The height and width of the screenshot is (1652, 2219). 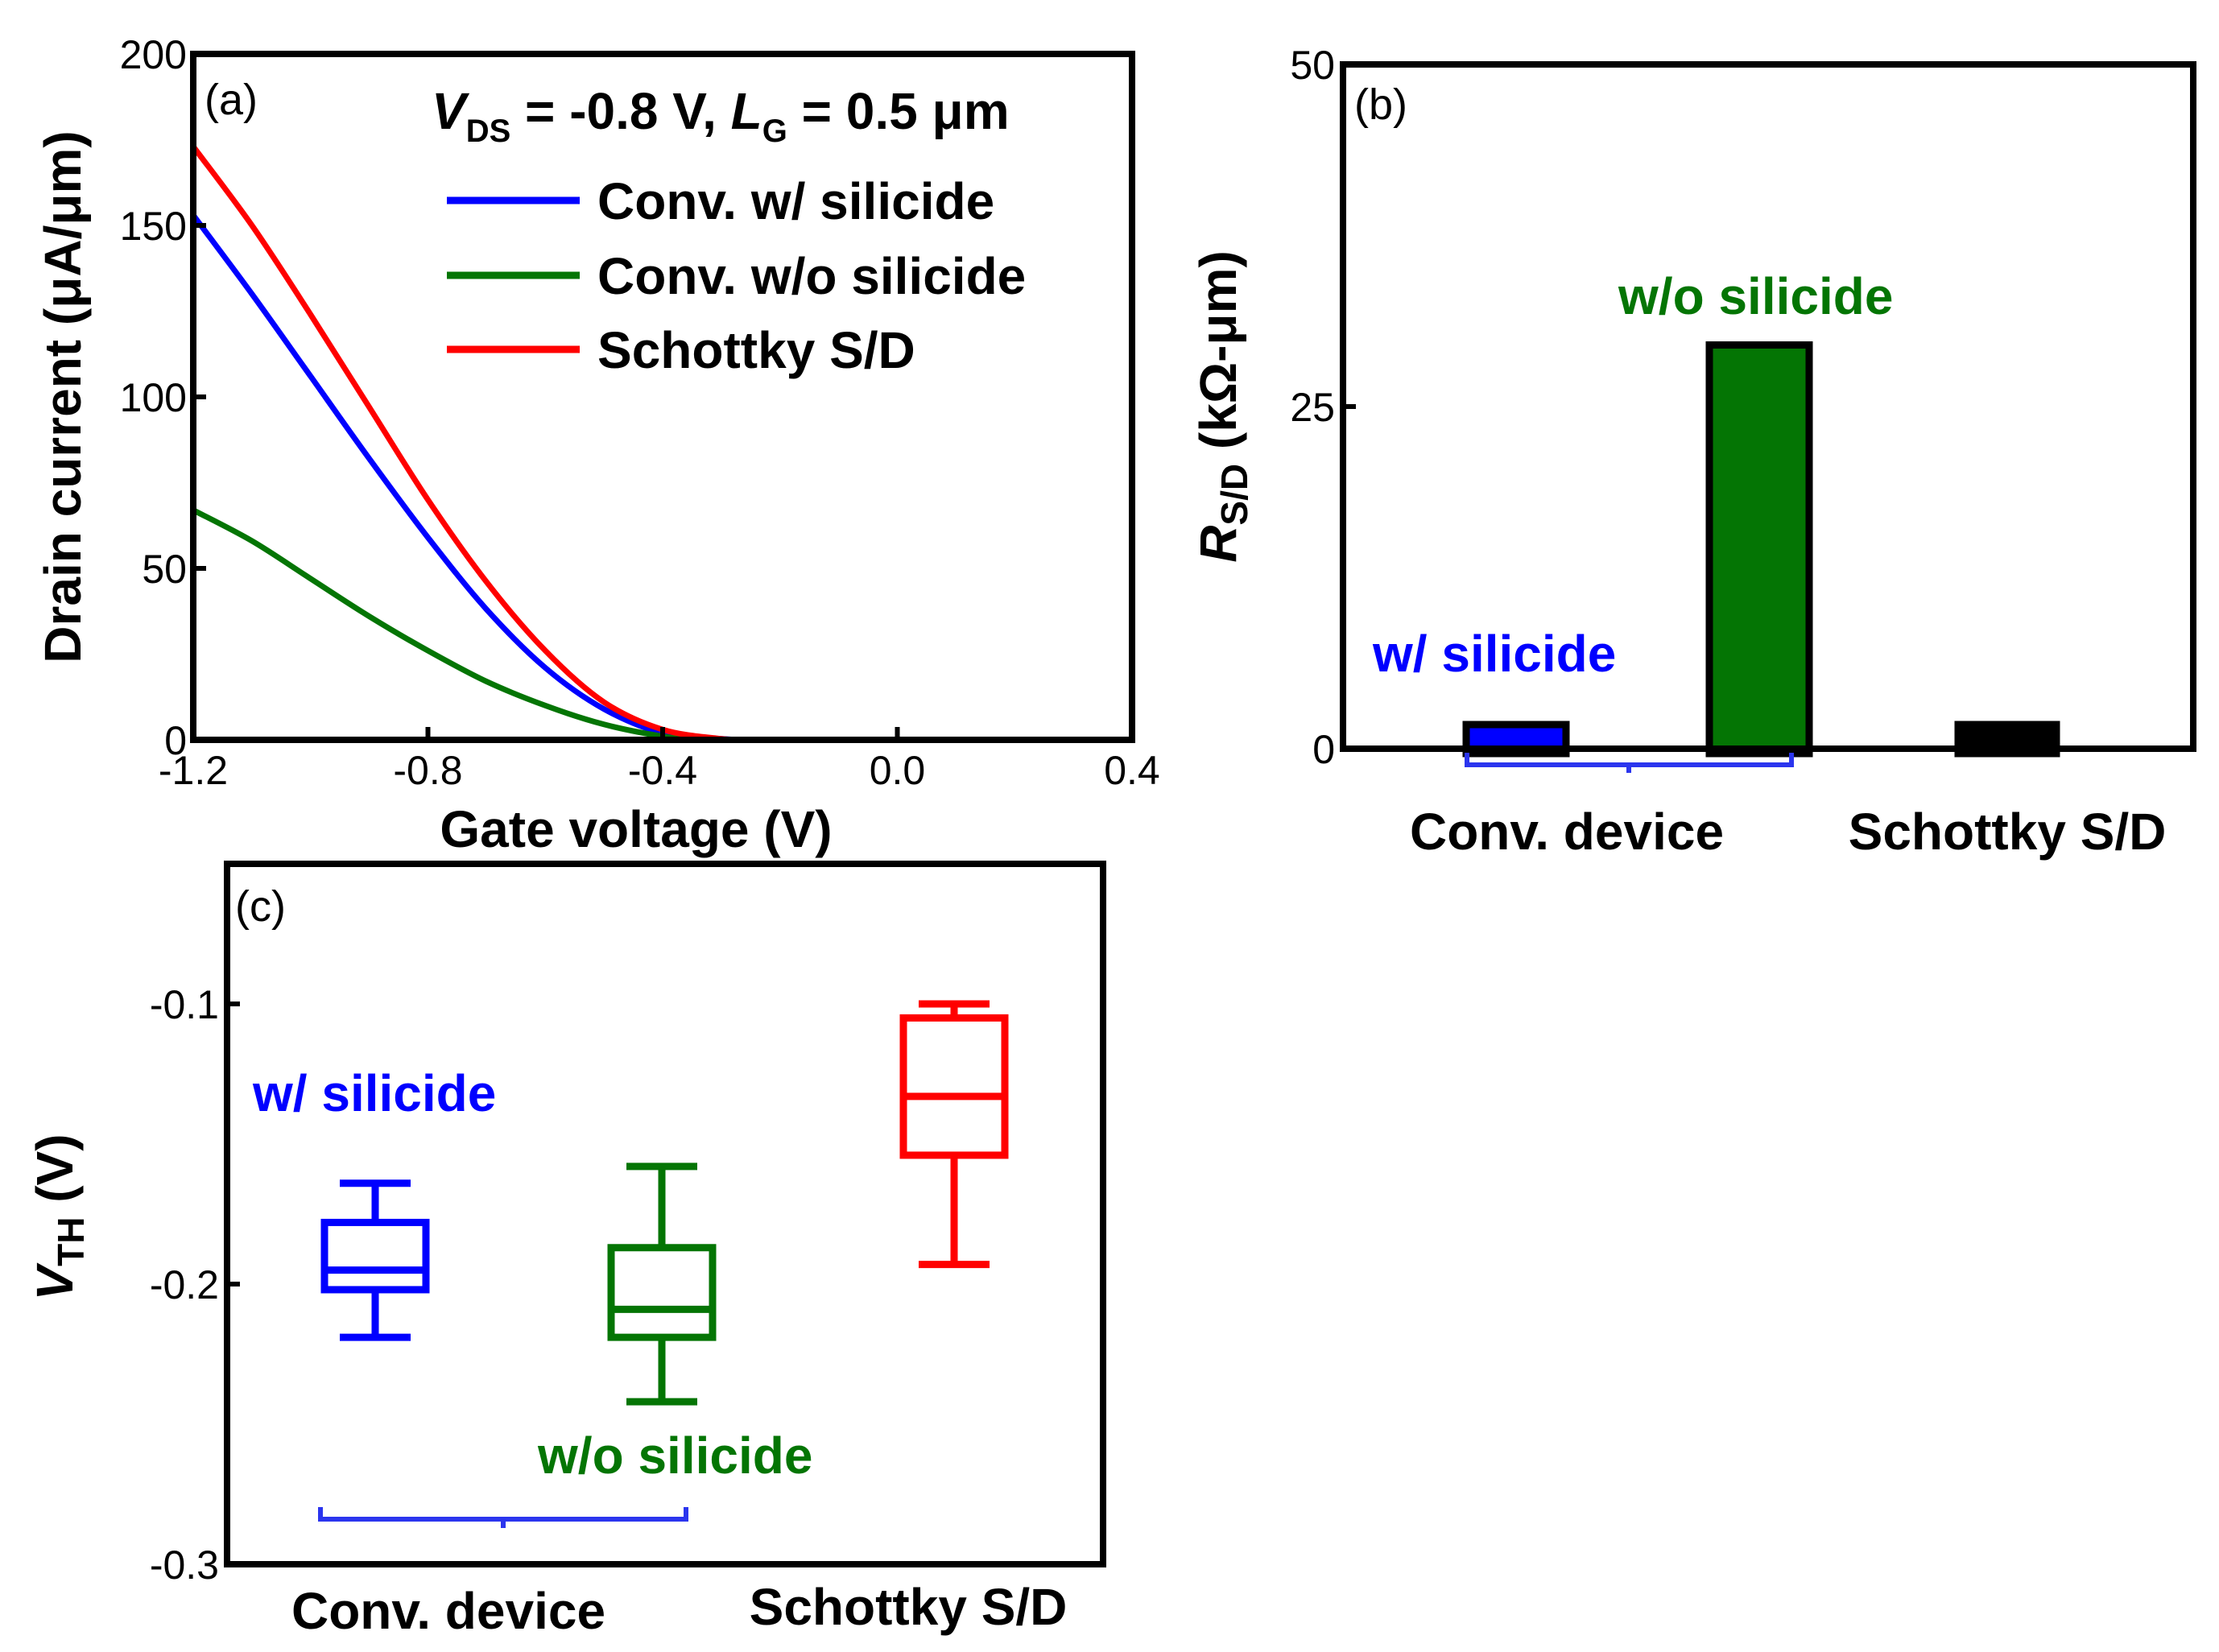 I want to click on annotation-with-silicide: w/ silicide, so click(x=1494, y=654).